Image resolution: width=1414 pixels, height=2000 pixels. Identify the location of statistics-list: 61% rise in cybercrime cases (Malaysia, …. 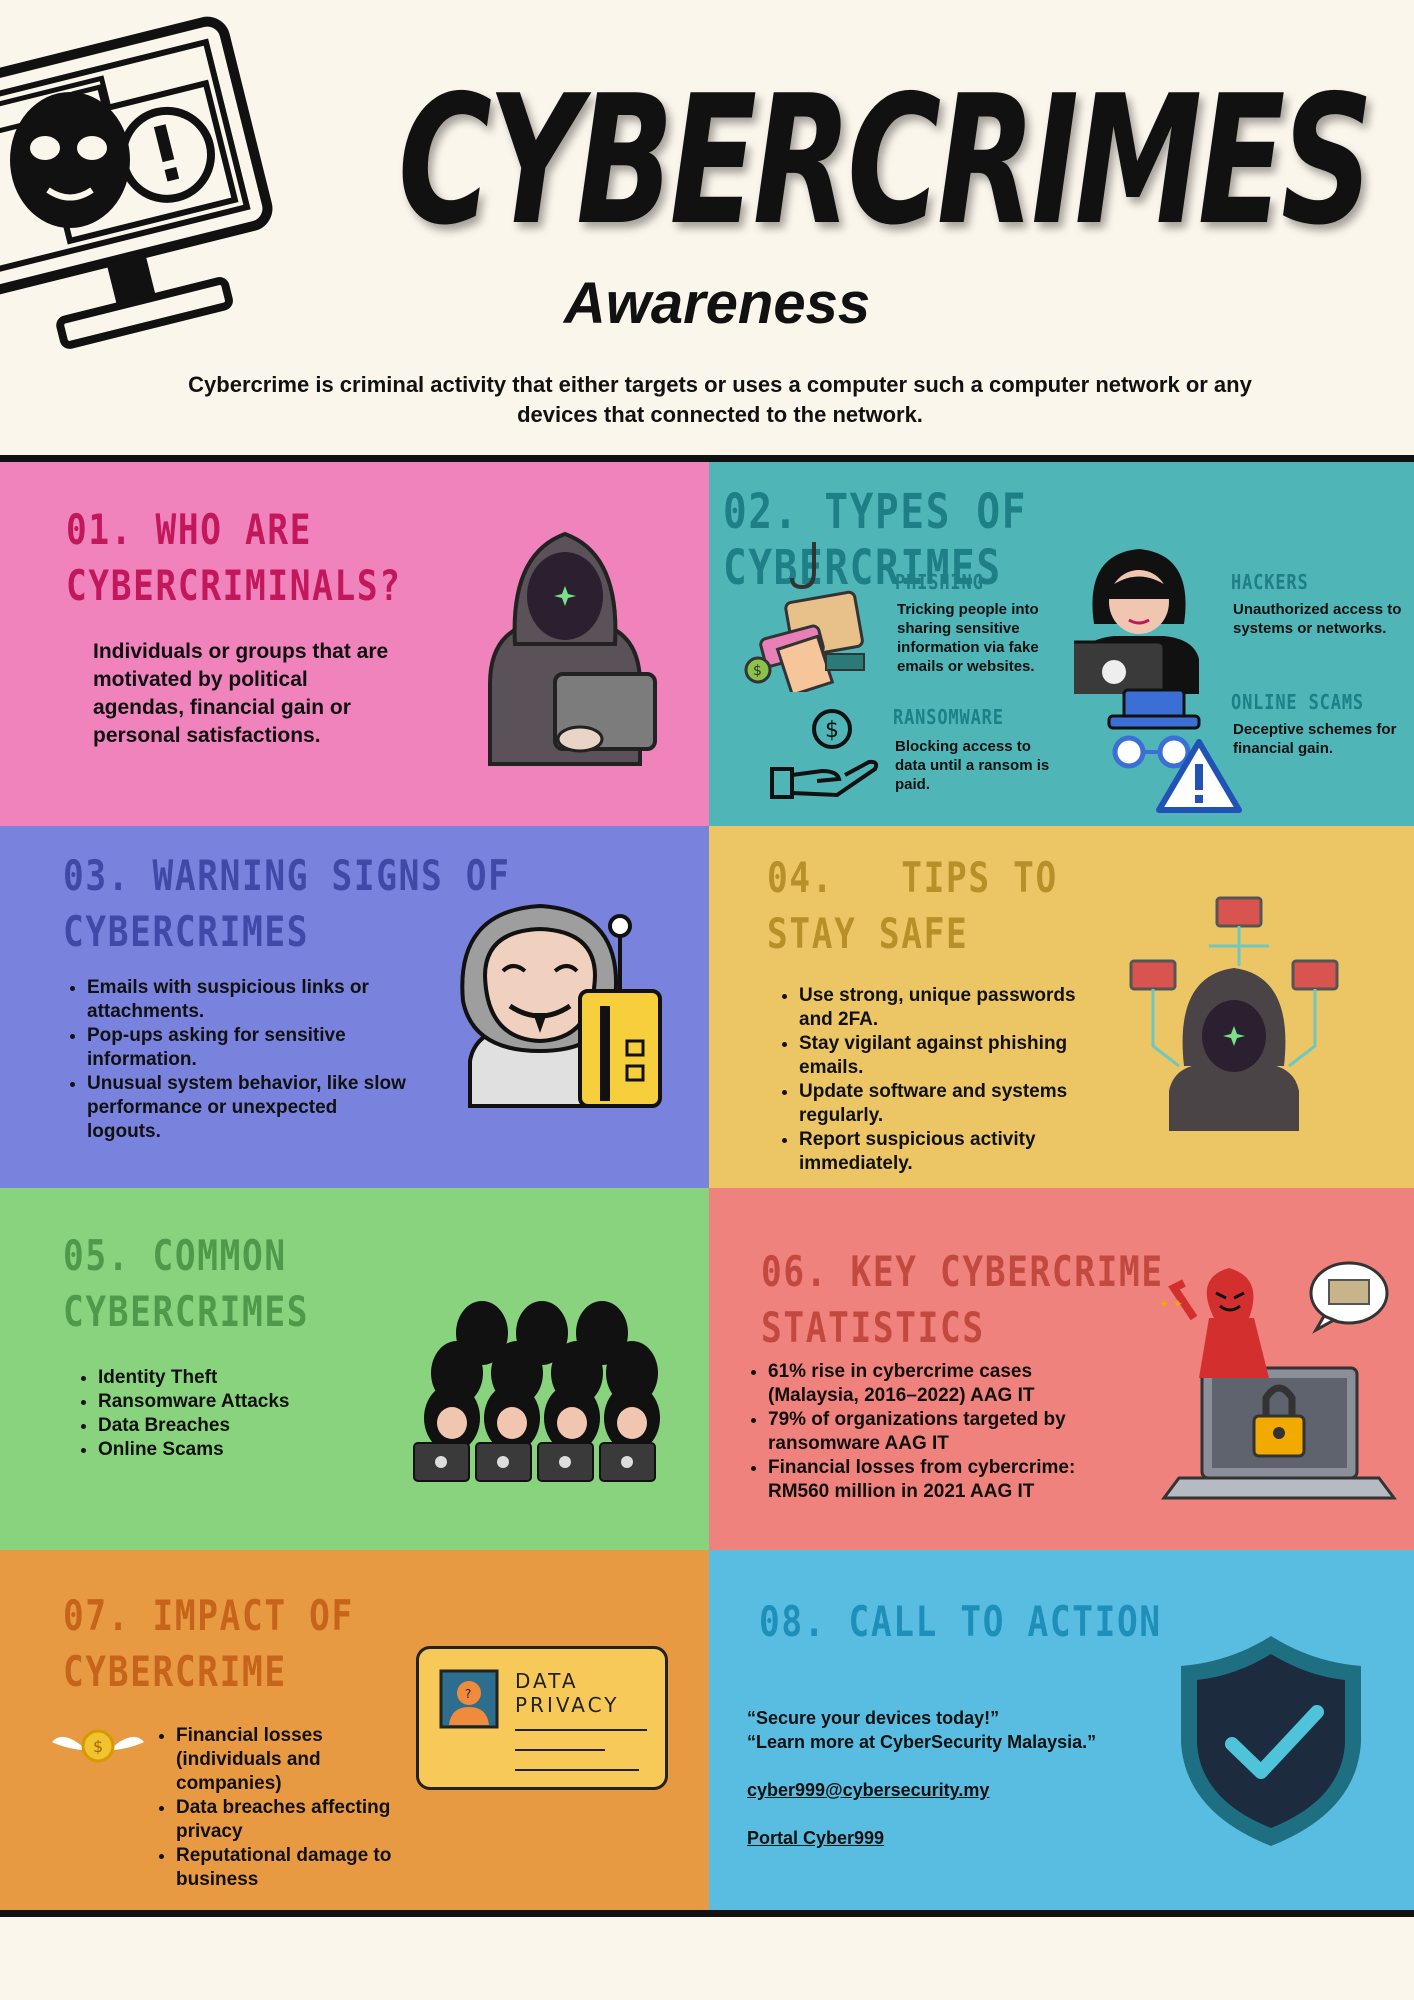
(911, 1432).